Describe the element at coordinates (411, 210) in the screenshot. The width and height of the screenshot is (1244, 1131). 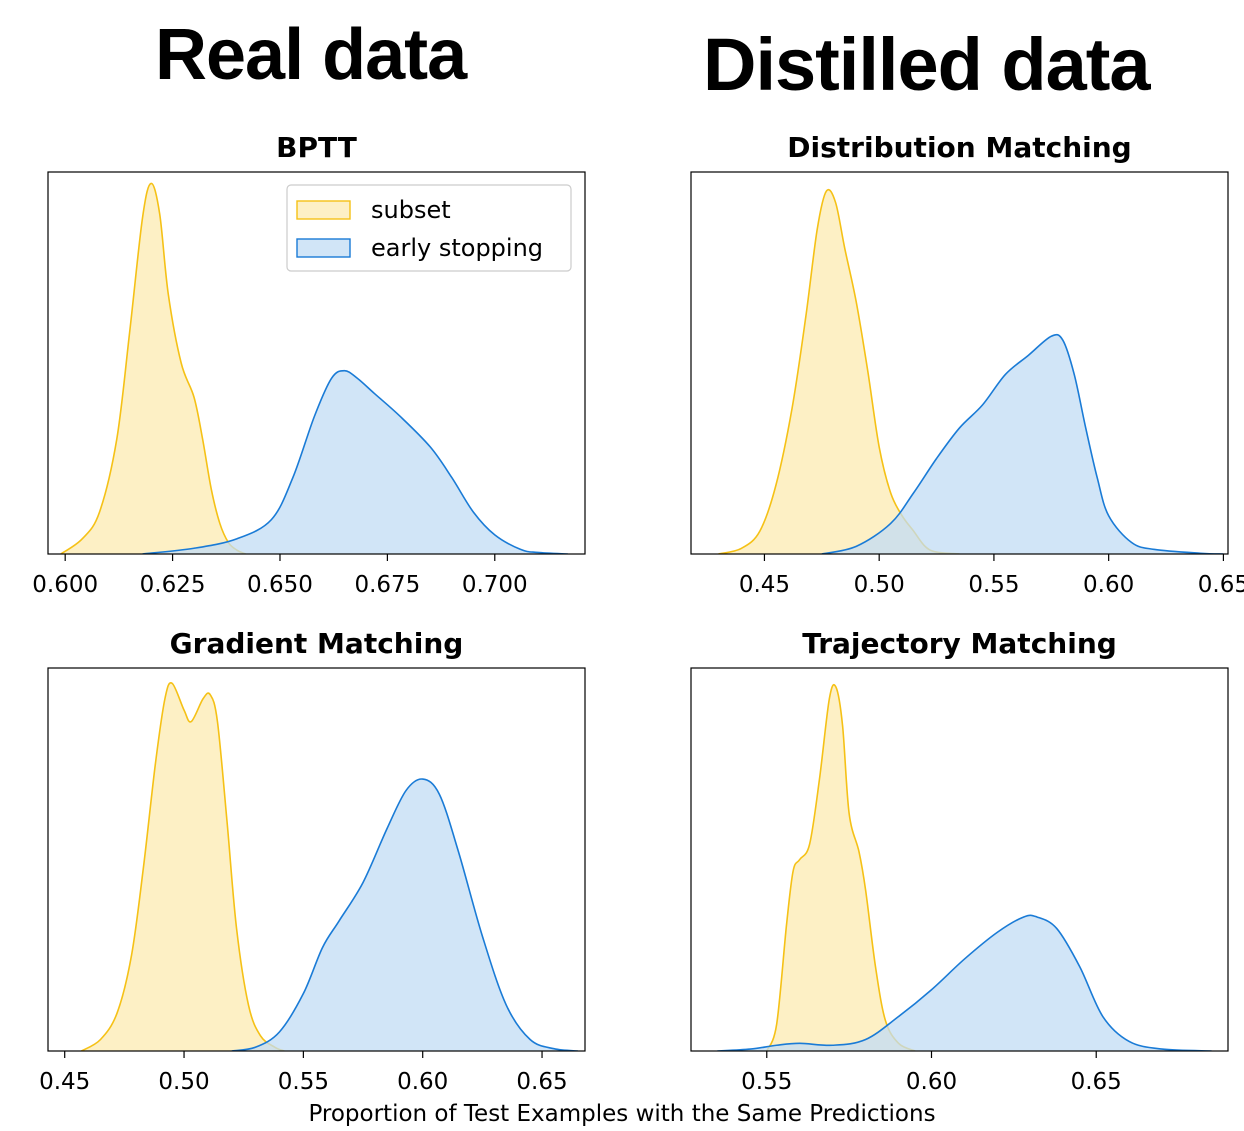
I see `legend-label-subset: subset` at that location.